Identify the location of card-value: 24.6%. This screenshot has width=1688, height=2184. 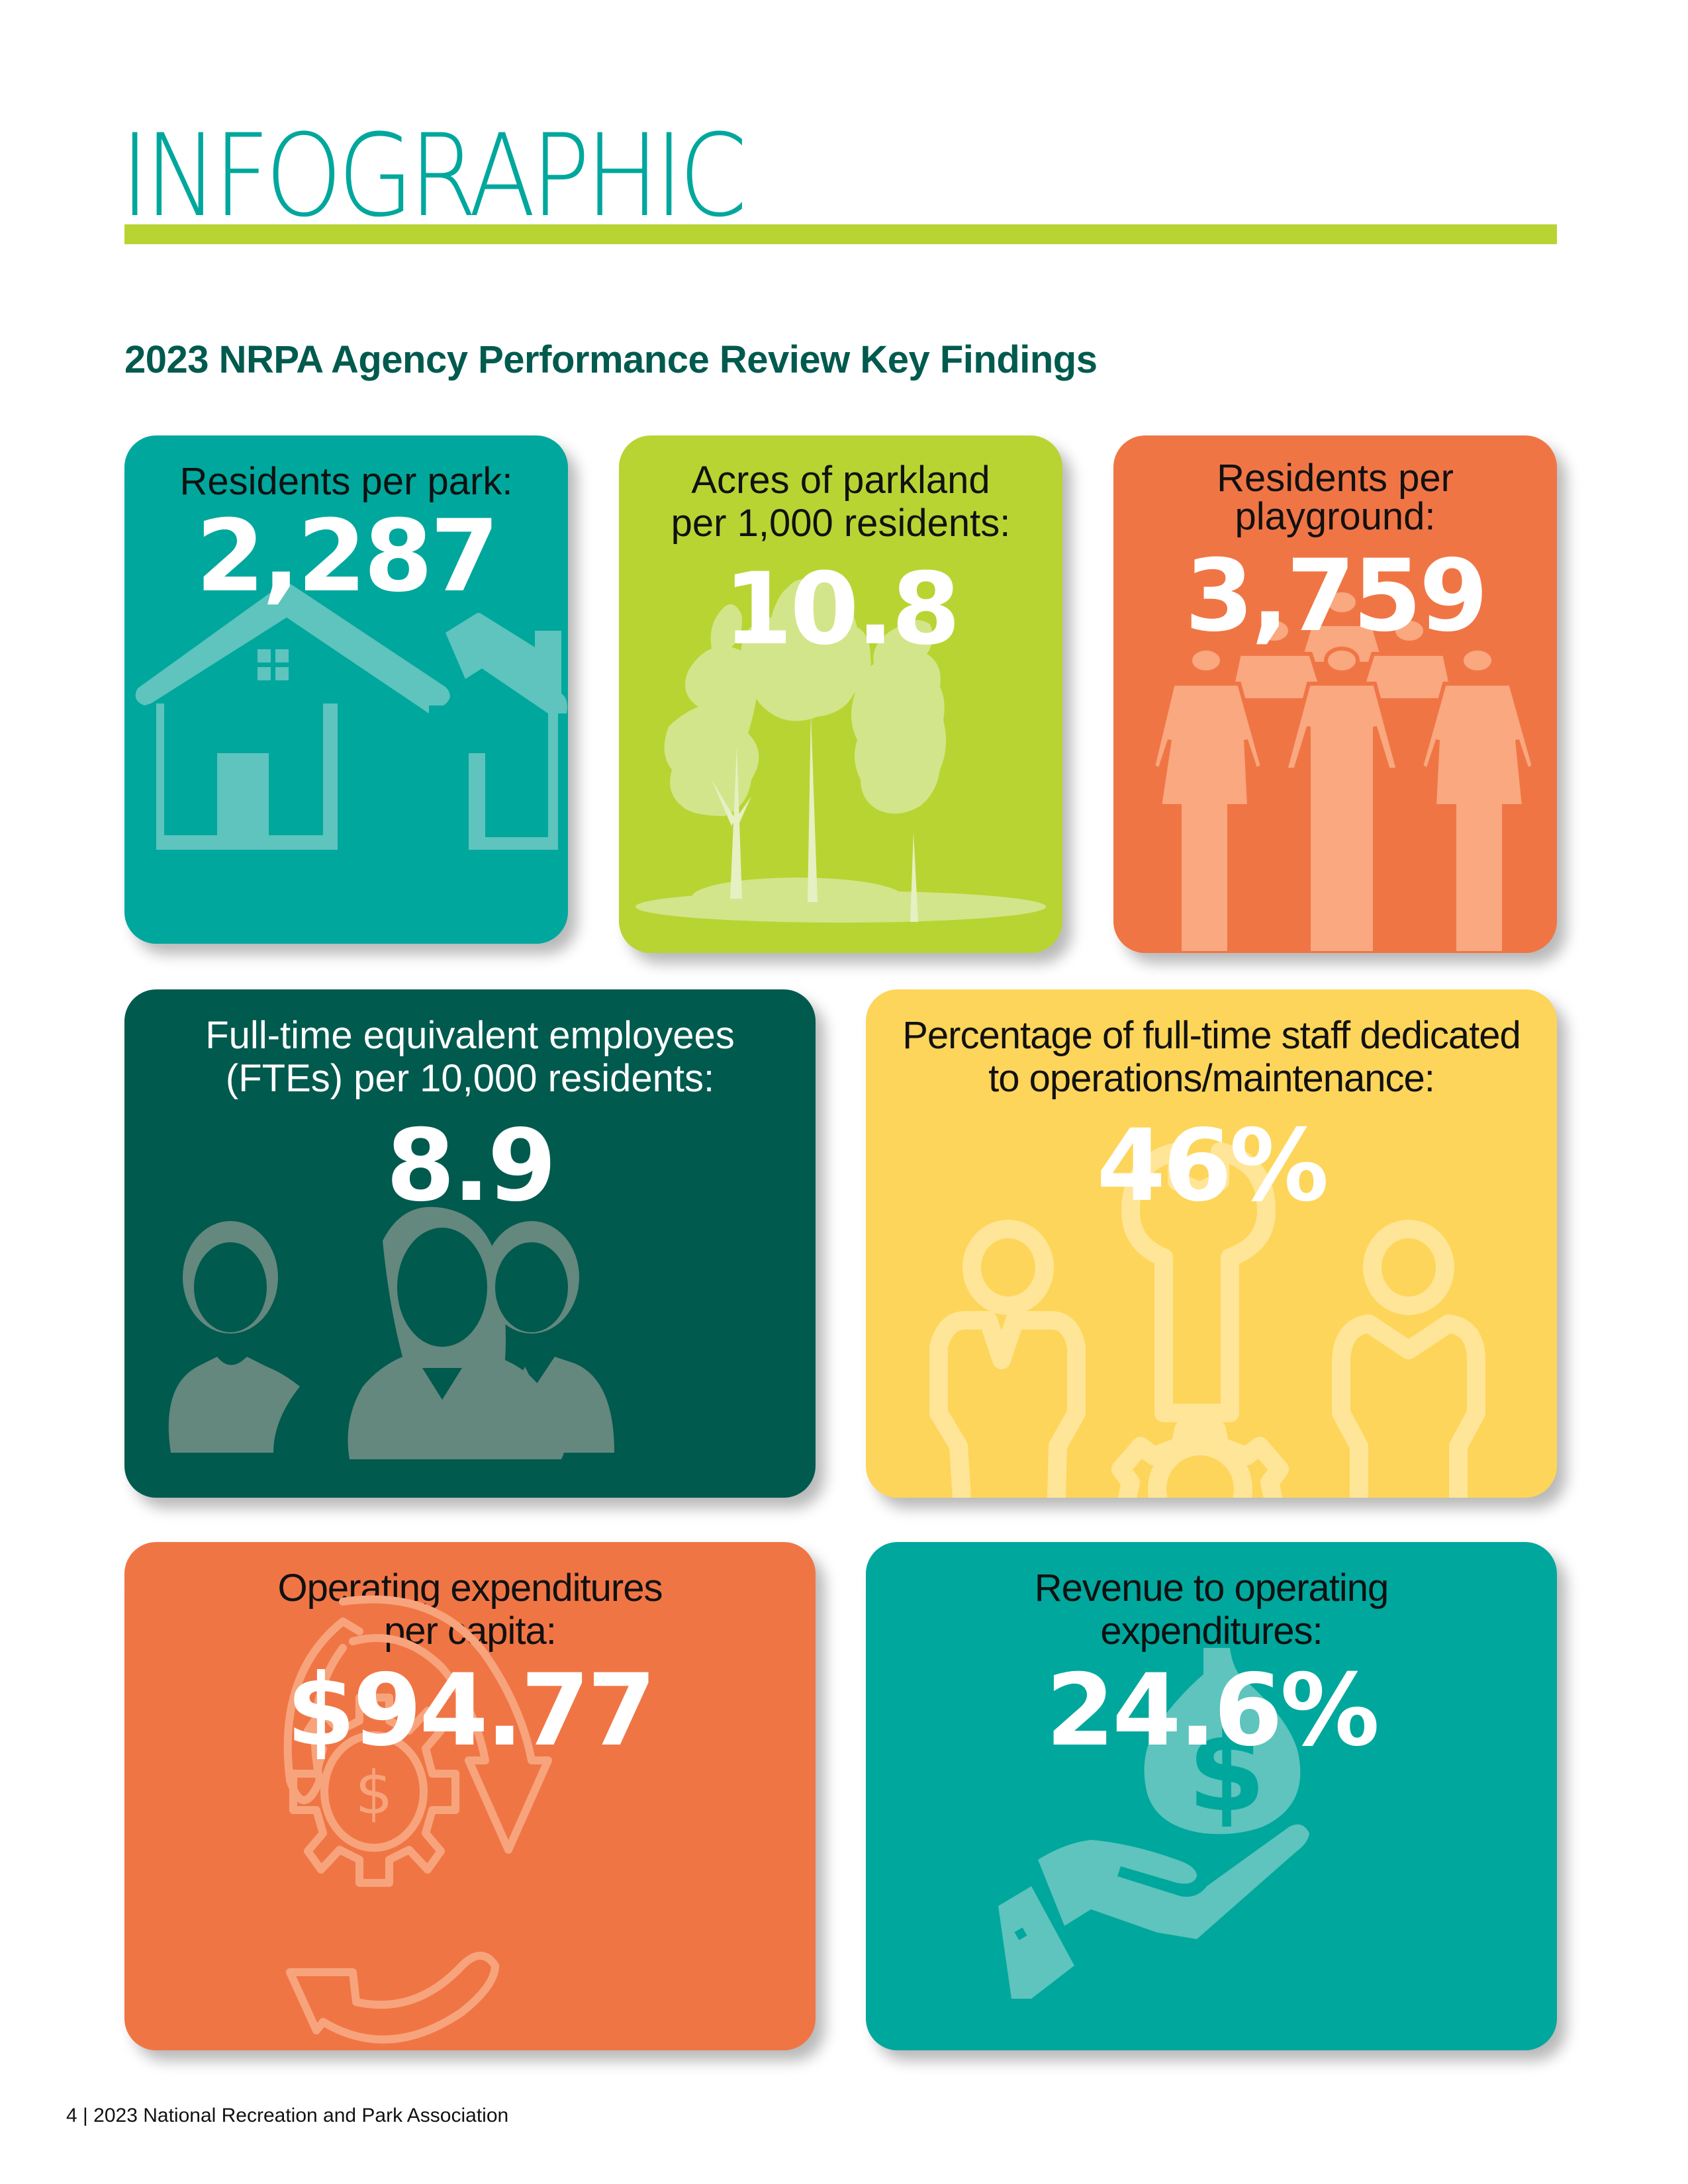
(1212, 1710).